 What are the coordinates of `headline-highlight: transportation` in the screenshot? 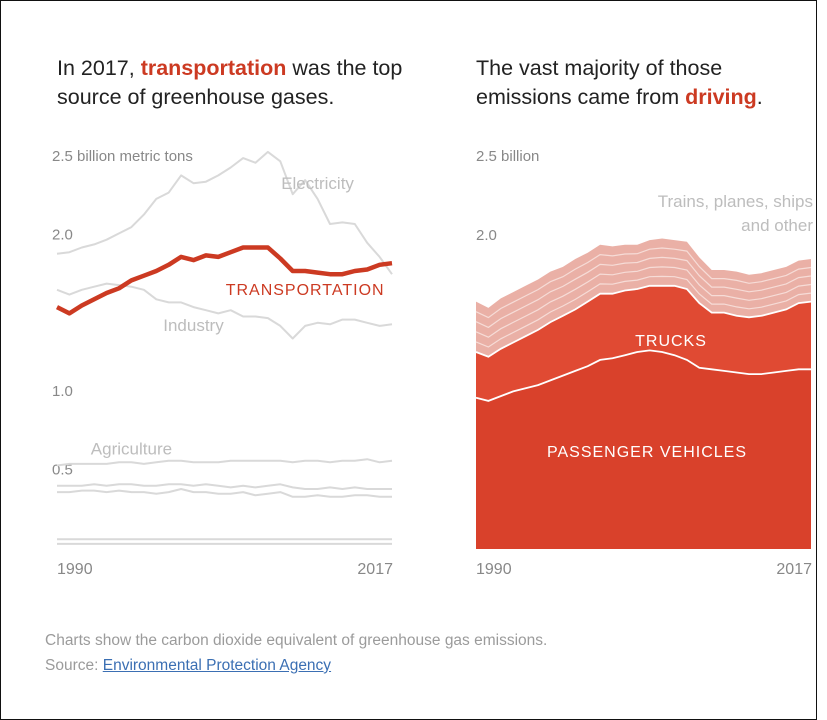 It's located at (213, 68).